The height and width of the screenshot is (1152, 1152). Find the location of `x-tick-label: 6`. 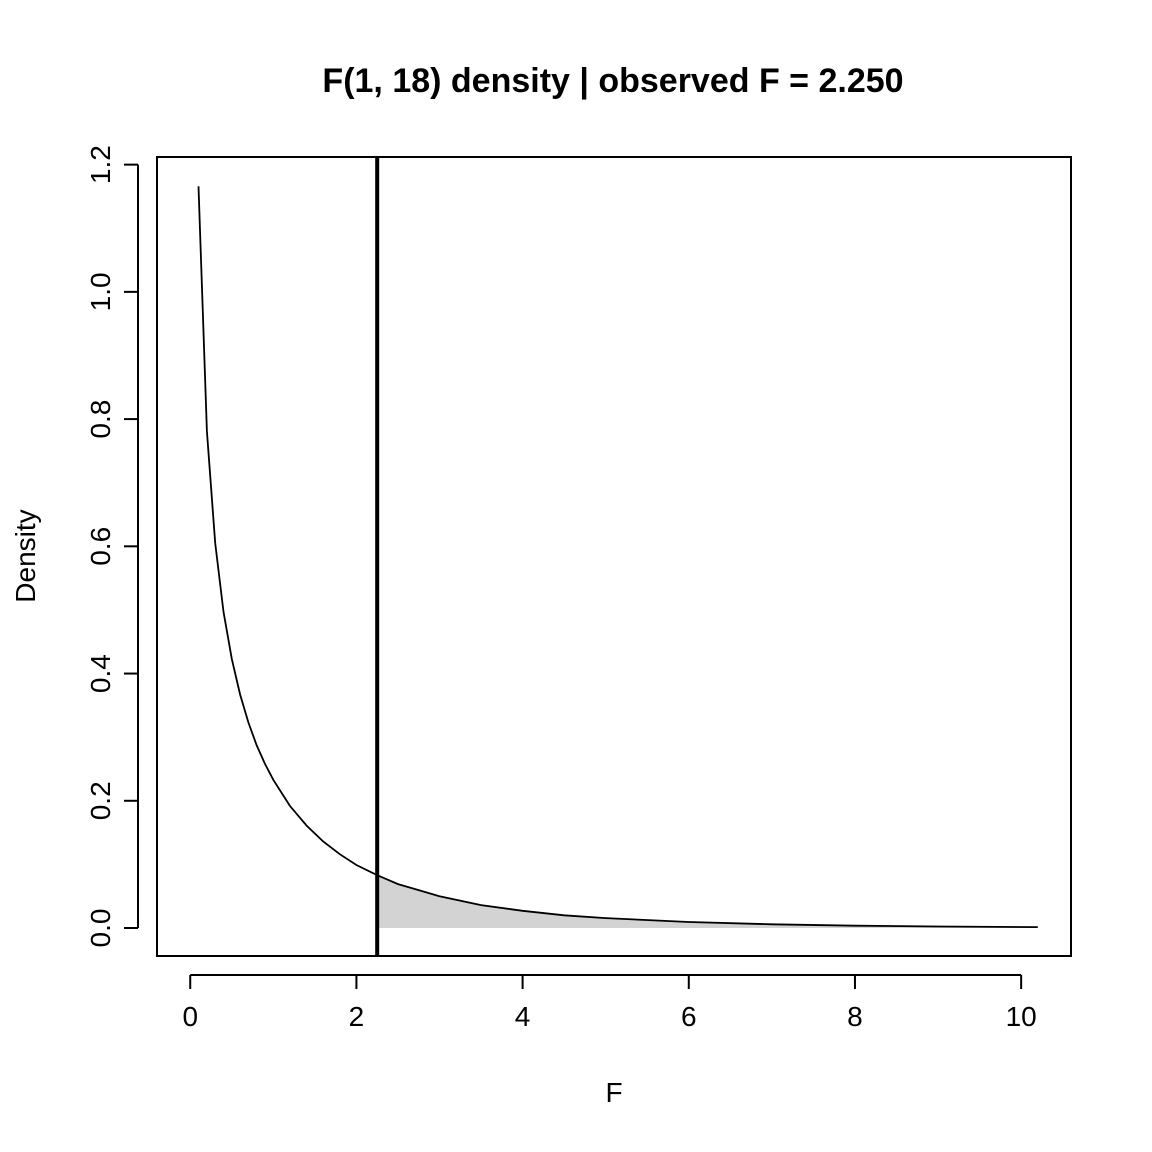

x-tick-label: 6 is located at coordinates (689, 1016).